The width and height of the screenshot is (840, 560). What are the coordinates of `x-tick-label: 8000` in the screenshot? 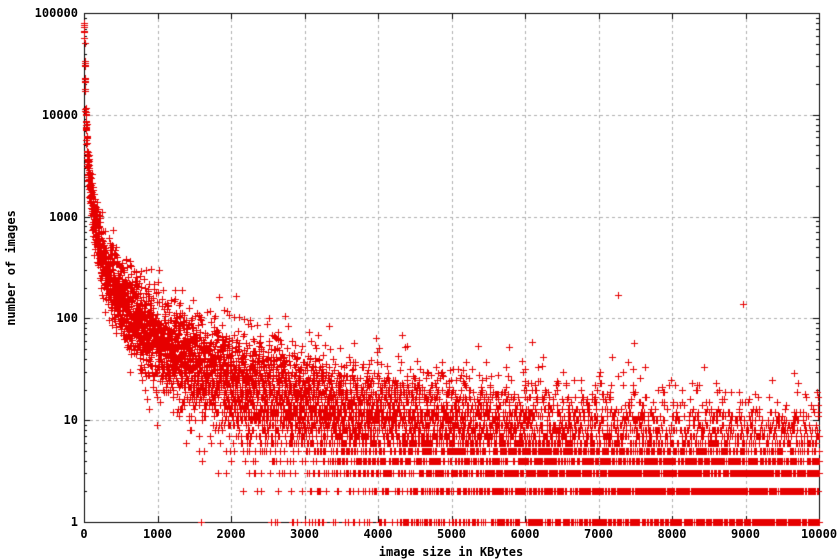 It's located at (672, 534).